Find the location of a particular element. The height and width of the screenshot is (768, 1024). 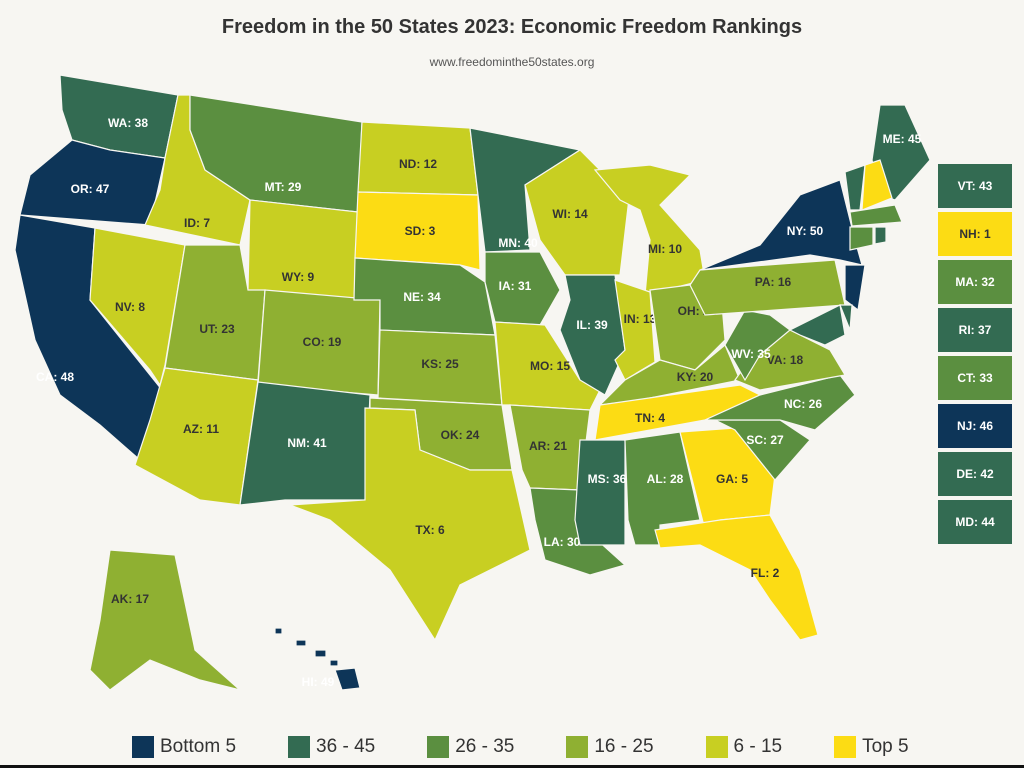

state-nd: ND: 12 is located at coordinates (418, 158).